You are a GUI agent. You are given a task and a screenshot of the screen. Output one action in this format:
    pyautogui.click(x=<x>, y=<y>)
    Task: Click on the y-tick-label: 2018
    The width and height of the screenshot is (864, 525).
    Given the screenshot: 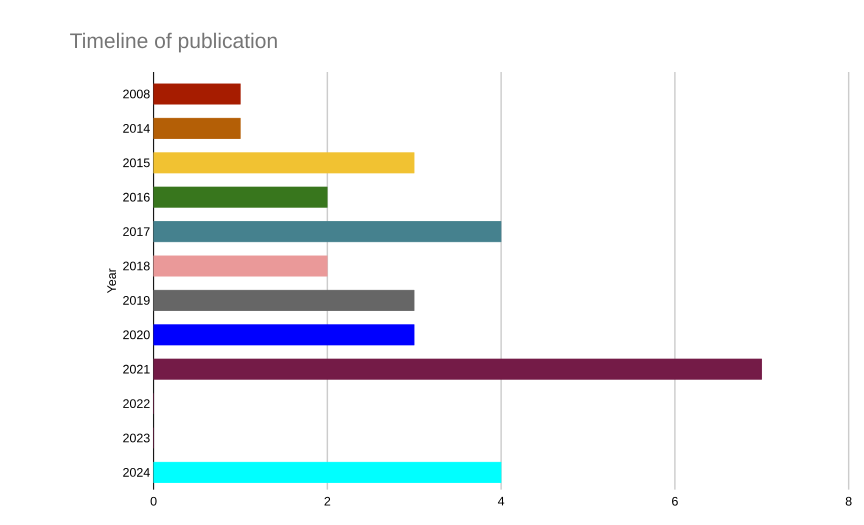 What is the action you would take?
    pyautogui.click(x=136, y=266)
    